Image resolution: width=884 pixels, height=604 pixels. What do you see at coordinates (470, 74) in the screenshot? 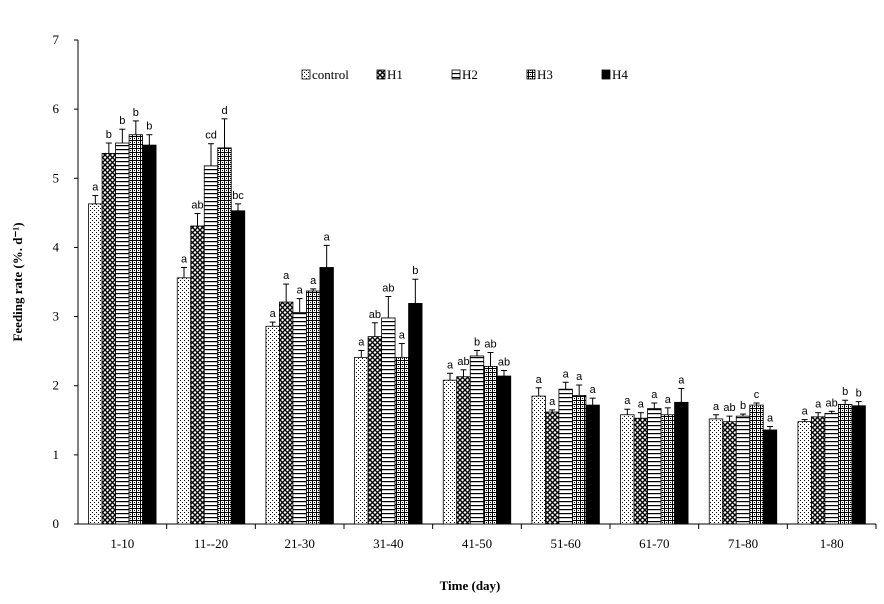
I see `legend-label: H2` at bounding box center [470, 74].